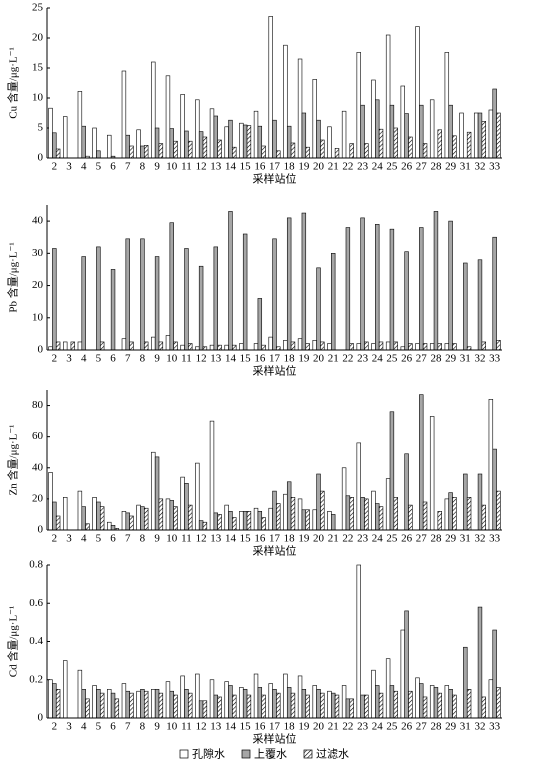 The image size is (550, 767). I want to click on y-tick-label: 0.4, so click(36, 641).